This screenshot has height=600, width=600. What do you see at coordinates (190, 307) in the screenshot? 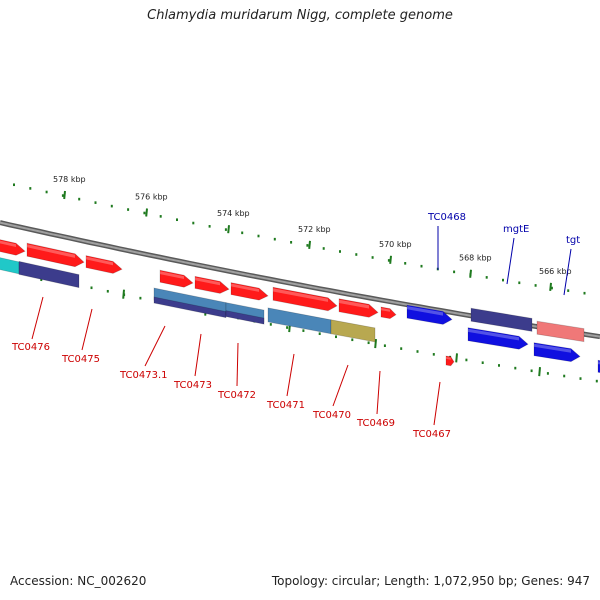
I see `feature-block-tc0473-1-lower` at bounding box center [190, 307].